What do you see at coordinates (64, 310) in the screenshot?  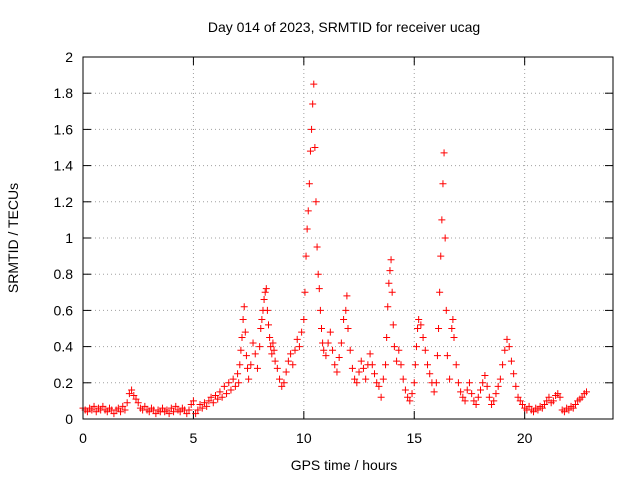 I see `y-tick-label: 0.6` at bounding box center [64, 310].